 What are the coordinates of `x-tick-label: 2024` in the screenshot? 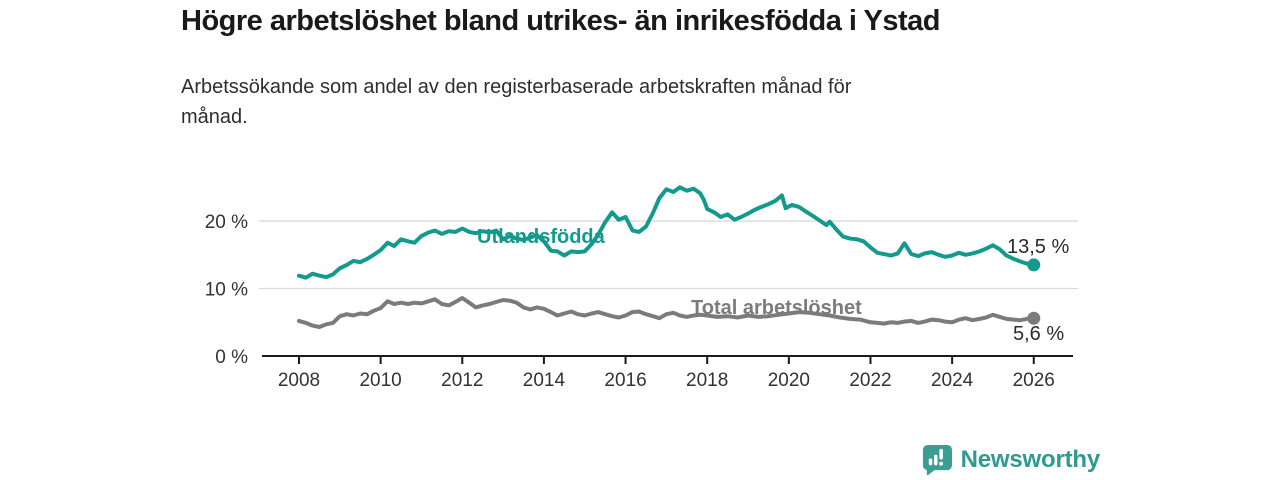 It's located at (952, 380).